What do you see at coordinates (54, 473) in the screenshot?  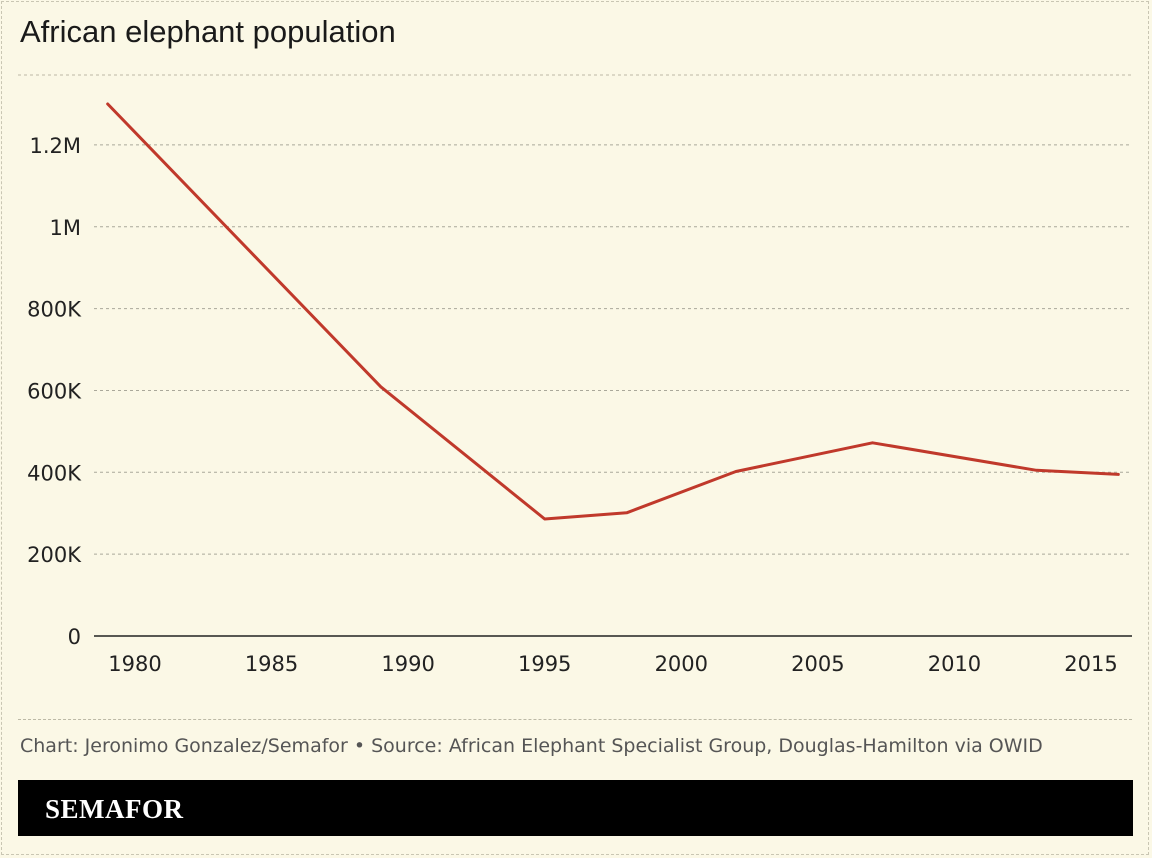 I see `y-tick-label: 400K` at bounding box center [54, 473].